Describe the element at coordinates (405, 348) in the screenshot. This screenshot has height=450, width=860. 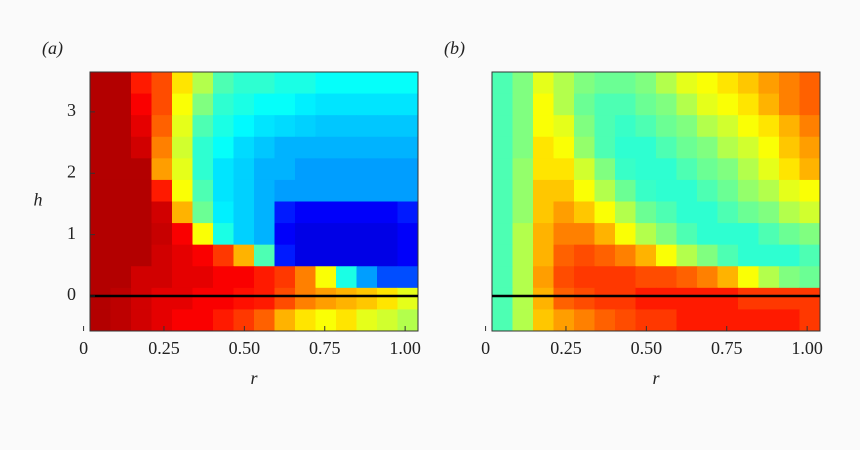
I see `x-tick-label: 1.00` at that location.